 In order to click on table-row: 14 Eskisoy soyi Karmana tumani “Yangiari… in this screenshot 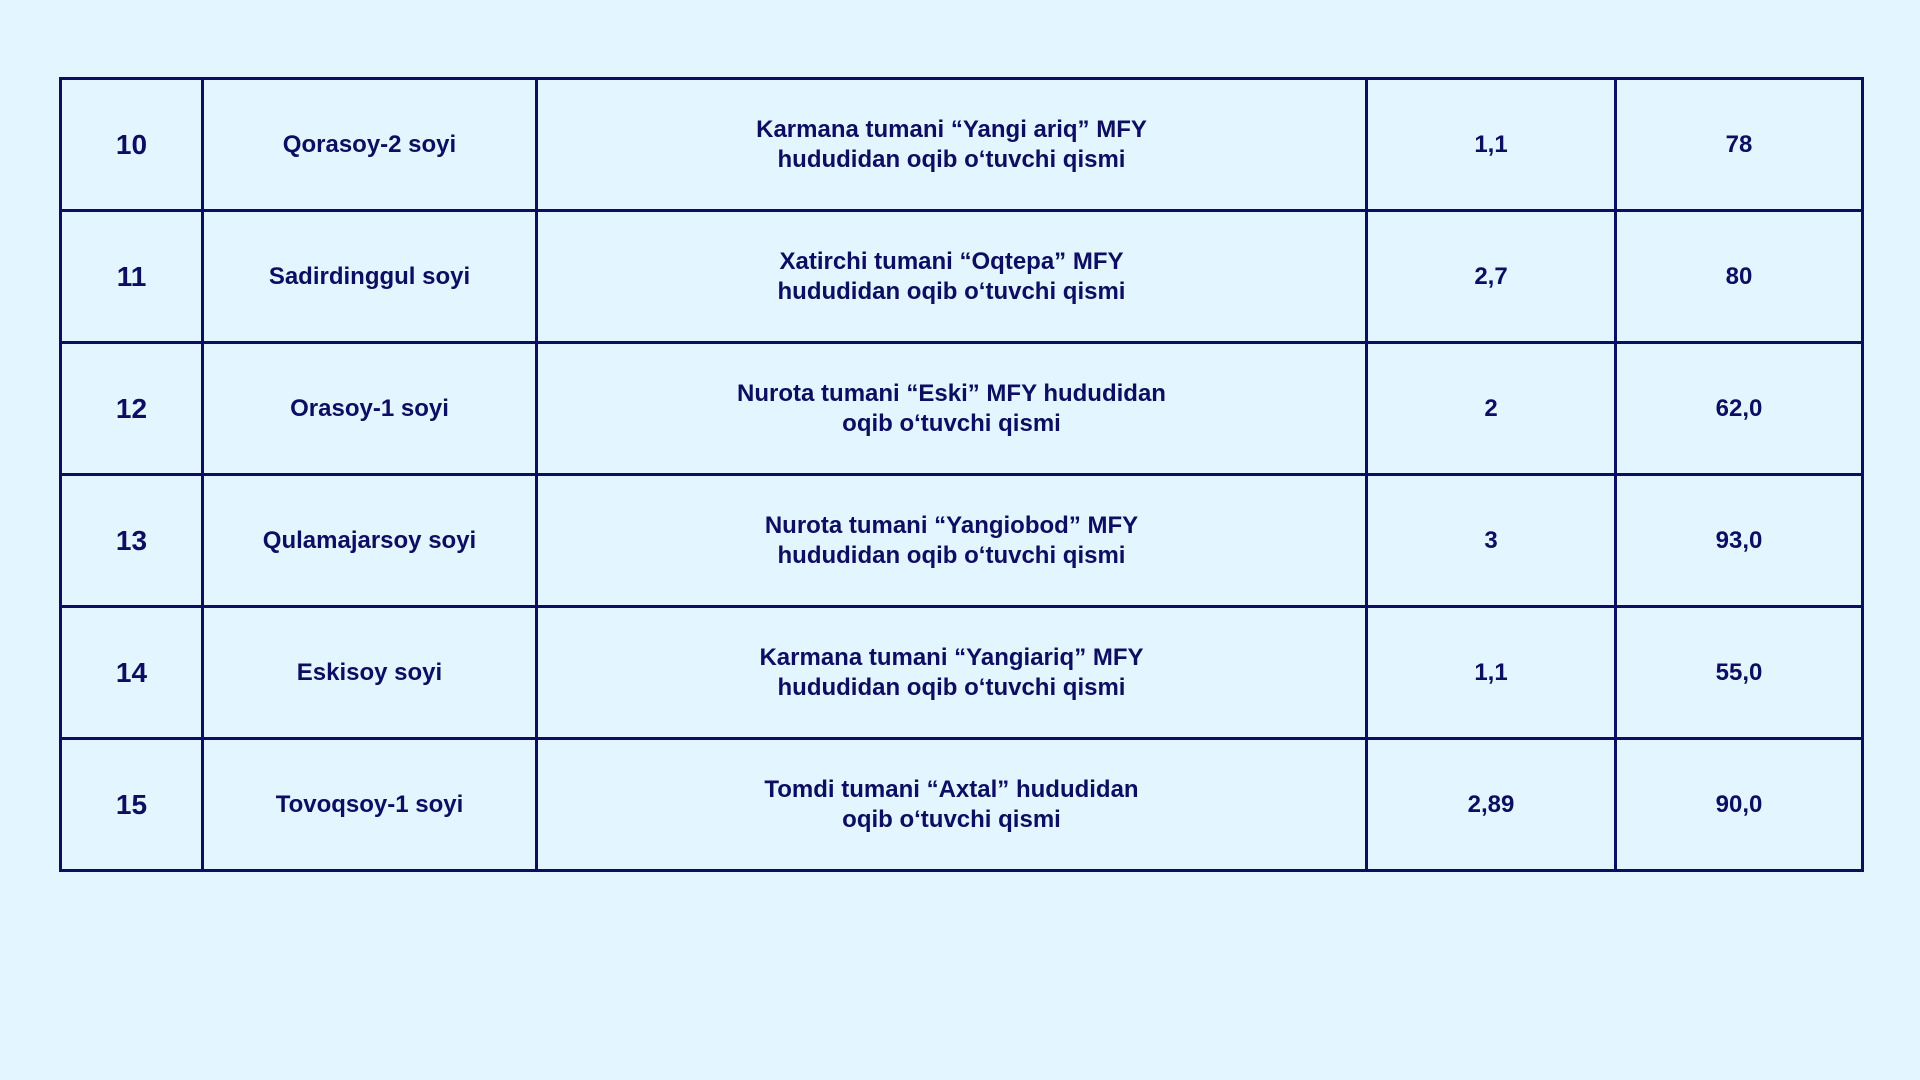, I will do `click(961, 672)`.